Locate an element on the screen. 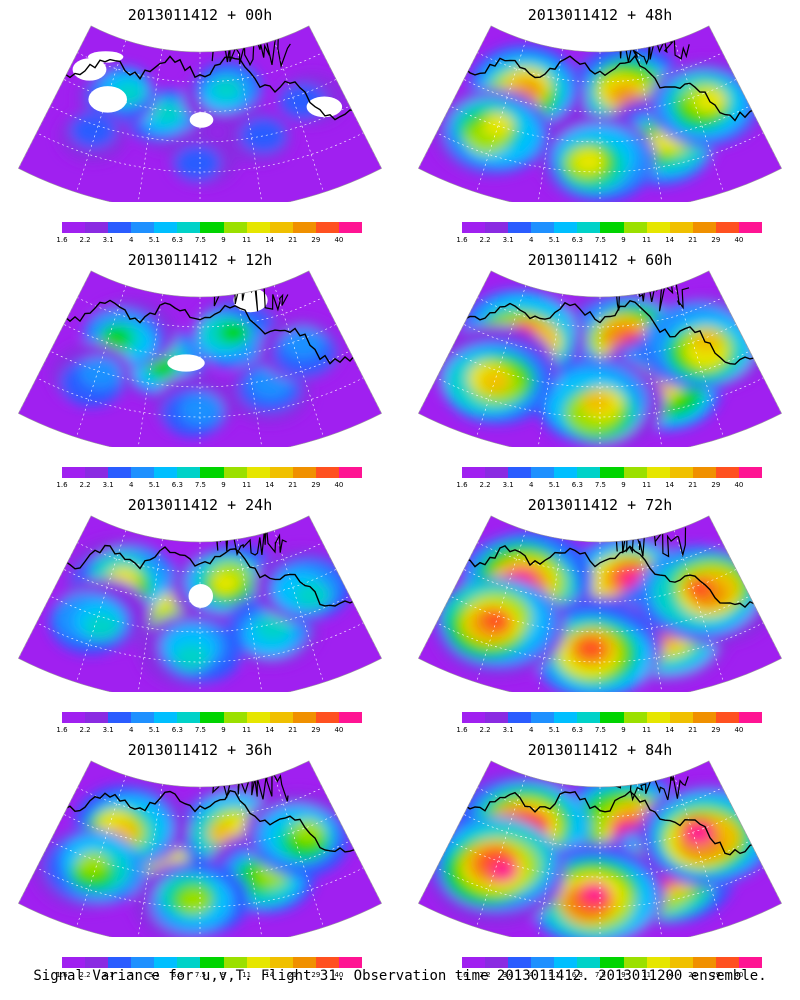 This screenshot has height=1000, width=800. map-outline is located at coordinates (200, 358).